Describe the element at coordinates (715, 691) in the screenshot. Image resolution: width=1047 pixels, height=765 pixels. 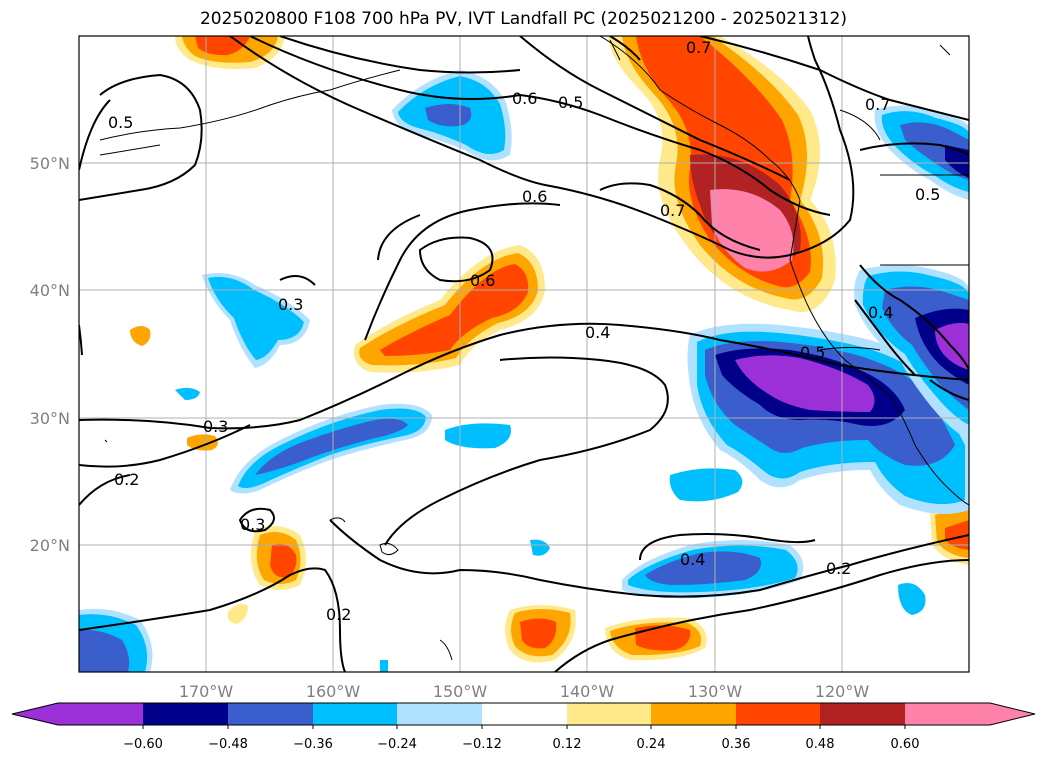
I see `lon-label: 130°W` at that location.